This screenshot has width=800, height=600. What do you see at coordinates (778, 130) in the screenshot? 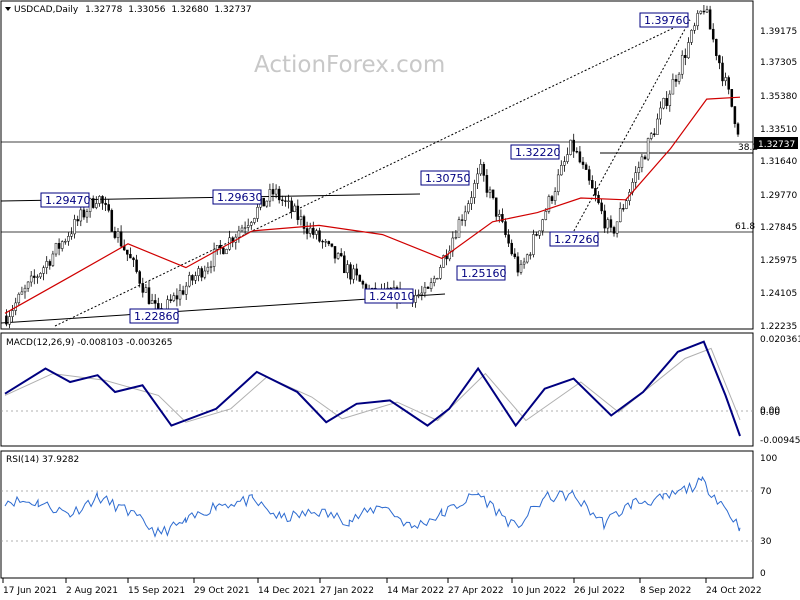
I see `price-tick: 1.33510` at bounding box center [778, 130].